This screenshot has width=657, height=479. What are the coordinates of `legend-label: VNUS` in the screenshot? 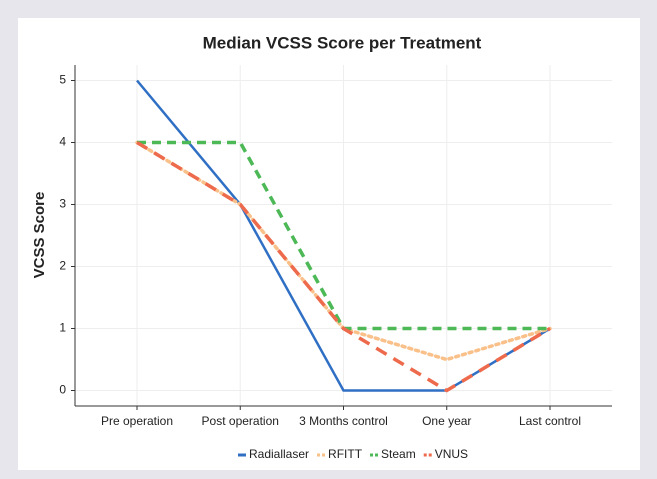 It's located at (451, 454).